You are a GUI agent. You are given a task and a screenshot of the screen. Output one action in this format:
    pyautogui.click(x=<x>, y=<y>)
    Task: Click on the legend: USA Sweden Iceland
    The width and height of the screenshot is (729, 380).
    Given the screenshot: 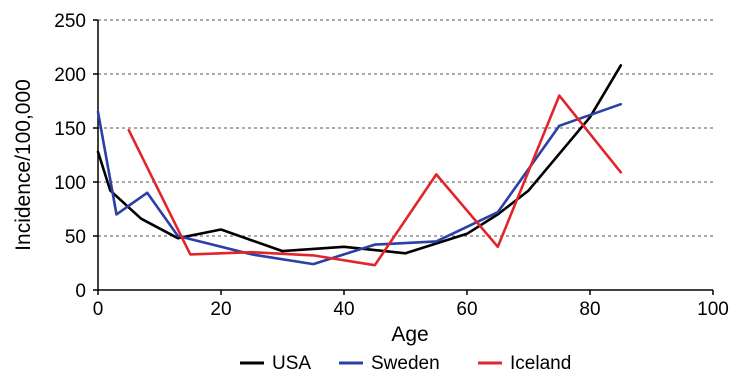 What is the action you would take?
    pyautogui.click(x=405, y=363)
    